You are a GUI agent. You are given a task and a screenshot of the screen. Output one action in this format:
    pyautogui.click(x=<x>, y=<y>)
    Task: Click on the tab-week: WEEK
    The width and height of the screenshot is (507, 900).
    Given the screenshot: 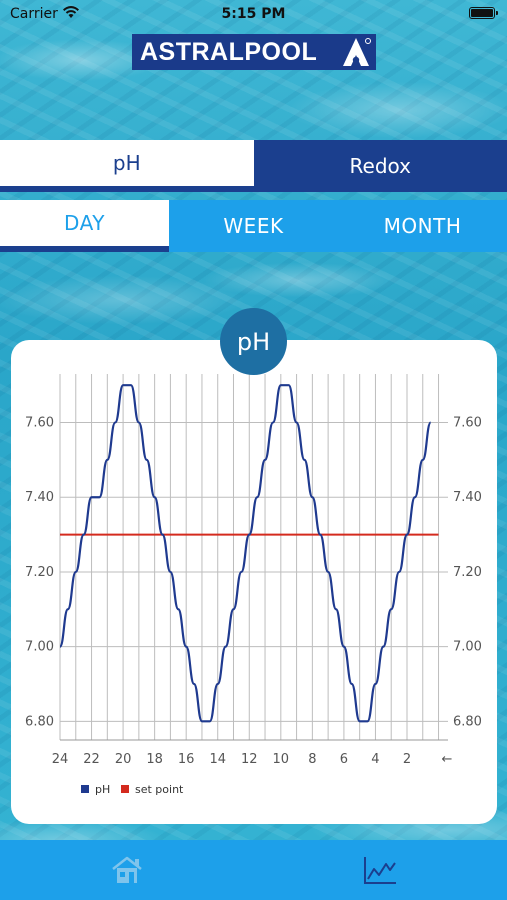 What is the action you would take?
    pyautogui.click(x=253, y=226)
    